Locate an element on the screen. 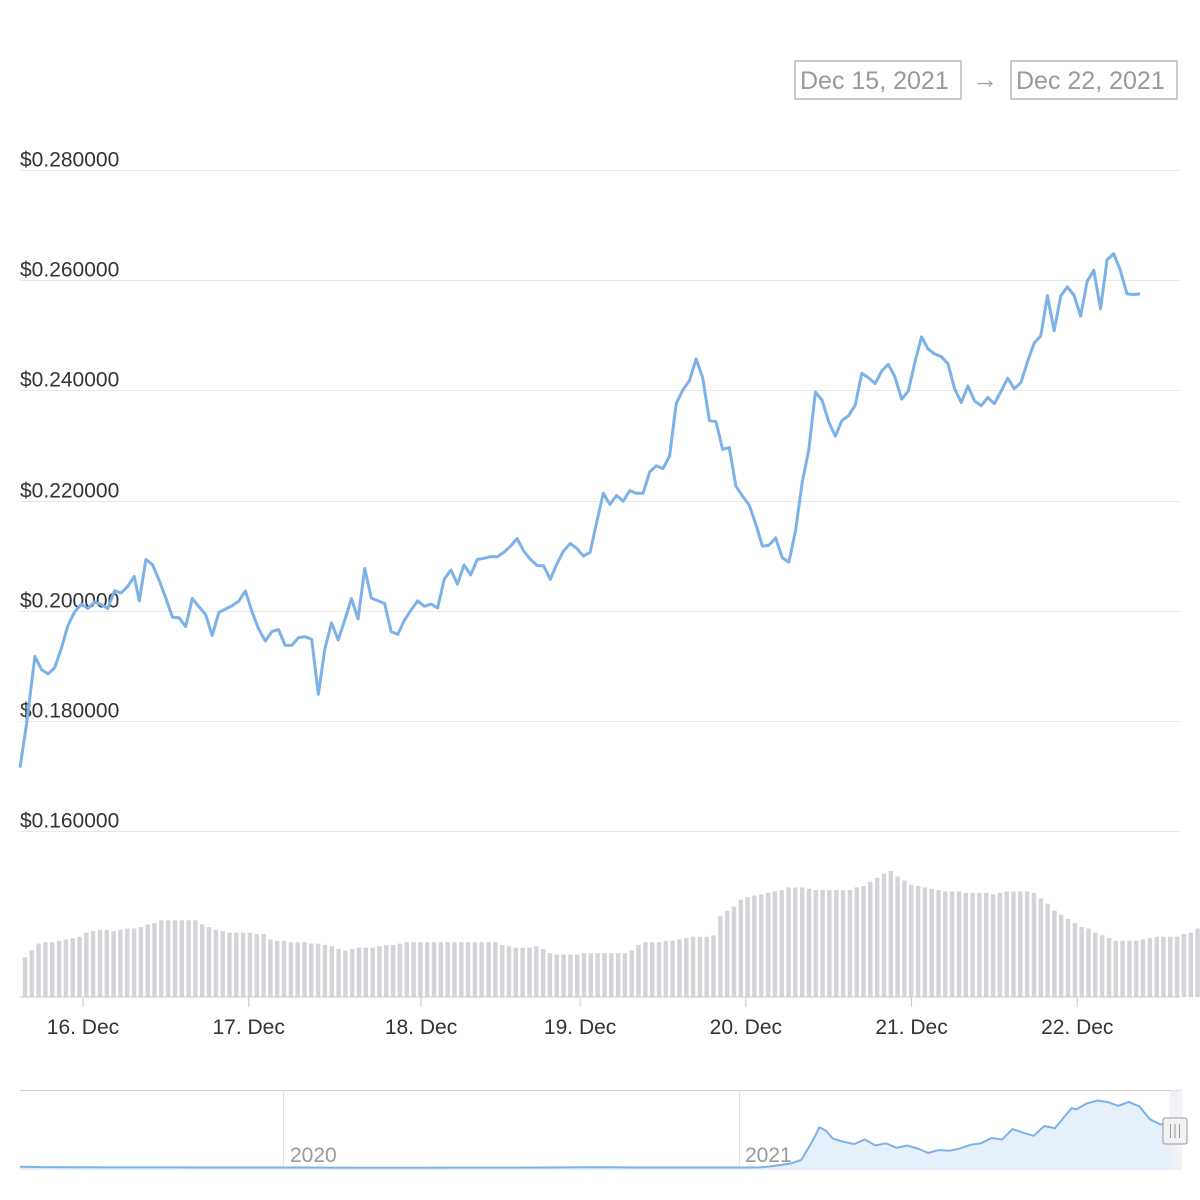  navigator: 2020 2021 is located at coordinates (603, 1130).